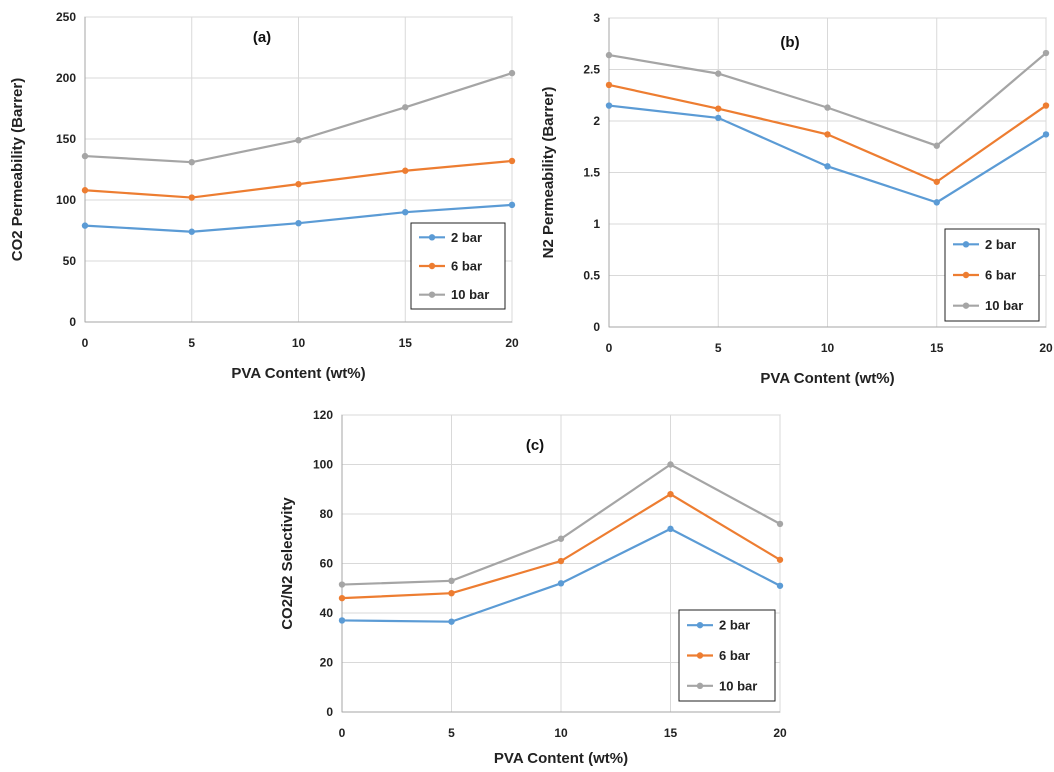  What do you see at coordinates (535, 445) in the screenshot?
I see `chart-title: (c)` at bounding box center [535, 445].